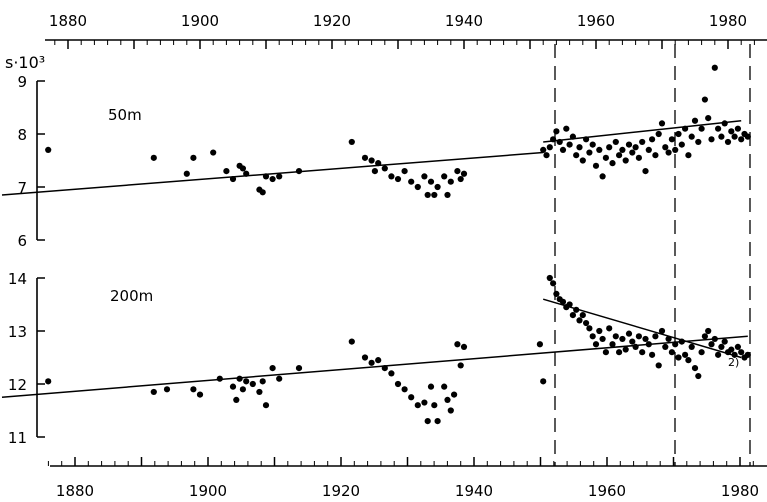 This screenshot has height=502, width=767. What do you see at coordinates (31, 161) in the screenshot?
I see `panel-50m-y-ticks: 6 7 8 9` at bounding box center [31, 161].